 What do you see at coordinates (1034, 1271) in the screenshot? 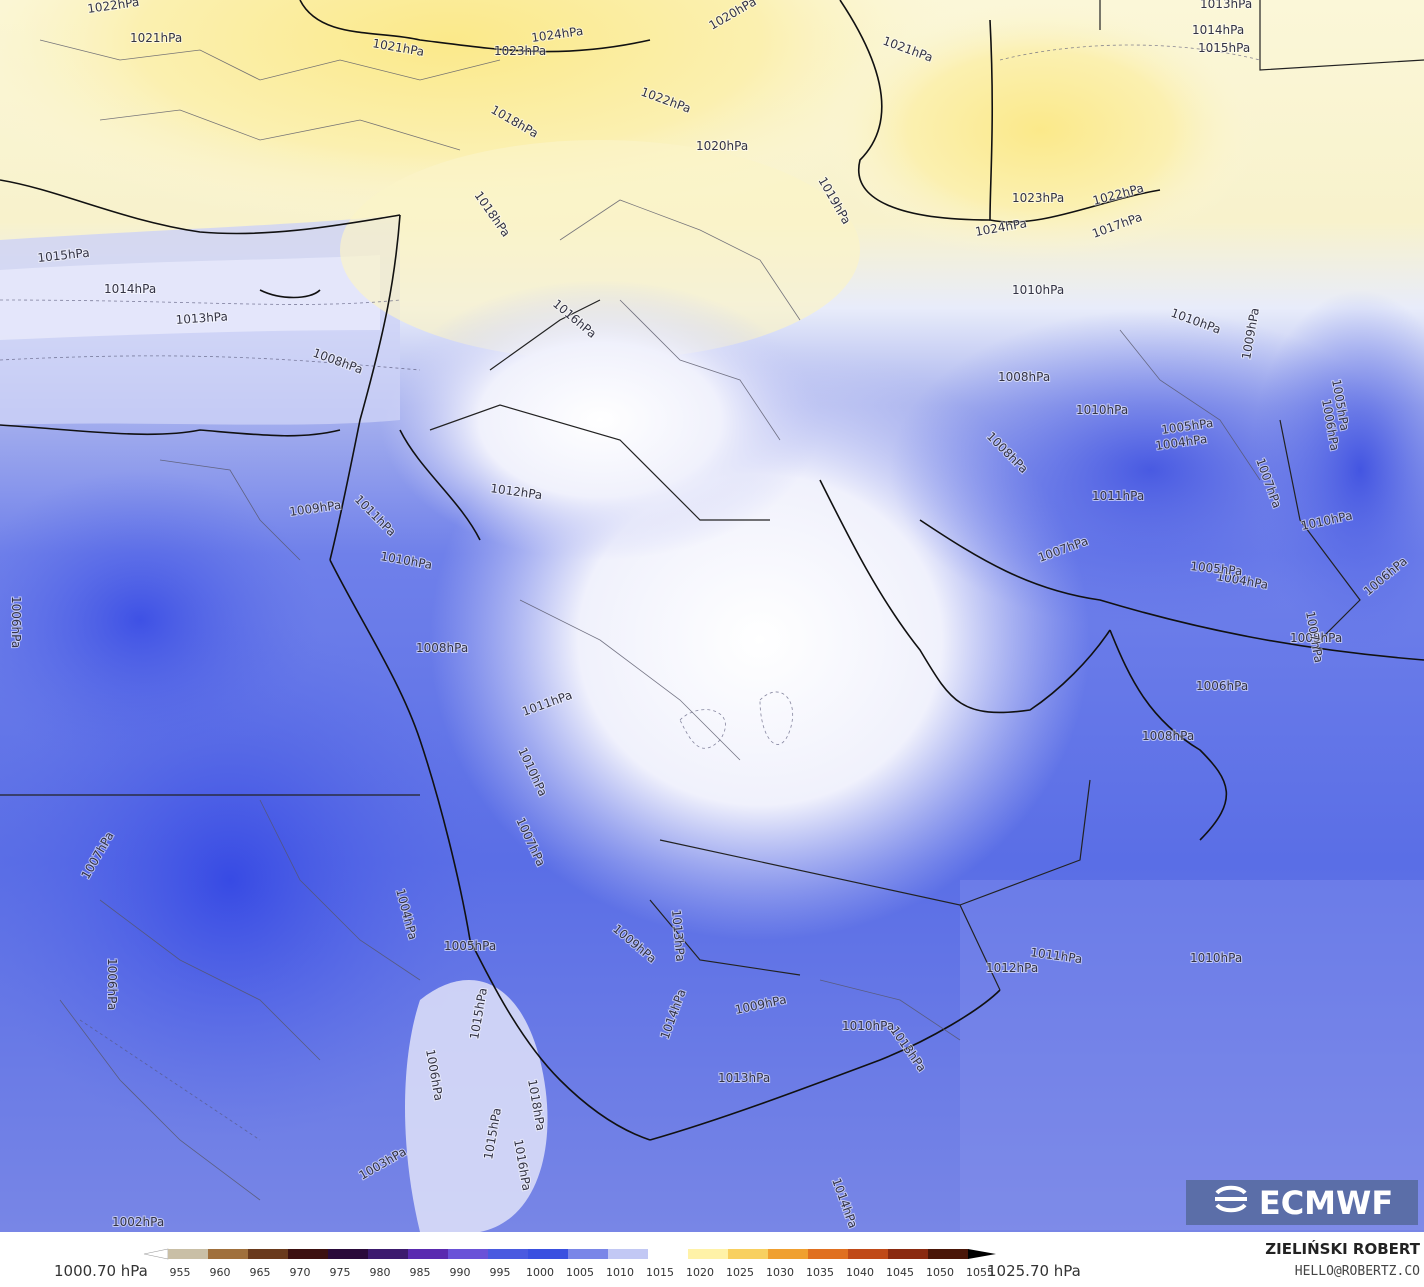
I see `colorbar-max-label: 1025.70 hPa` at bounding box center [1034, 1271].